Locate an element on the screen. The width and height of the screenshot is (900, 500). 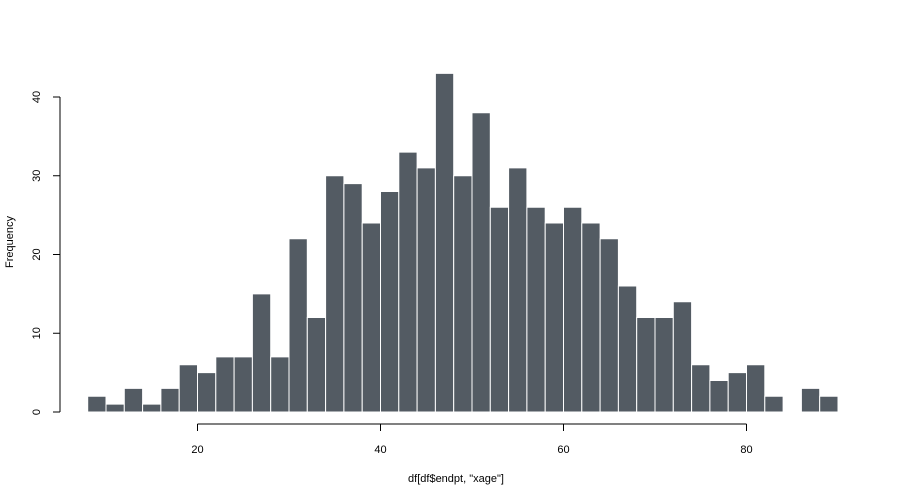
y-tick-label: 10 is located at coordinates (37, 333).